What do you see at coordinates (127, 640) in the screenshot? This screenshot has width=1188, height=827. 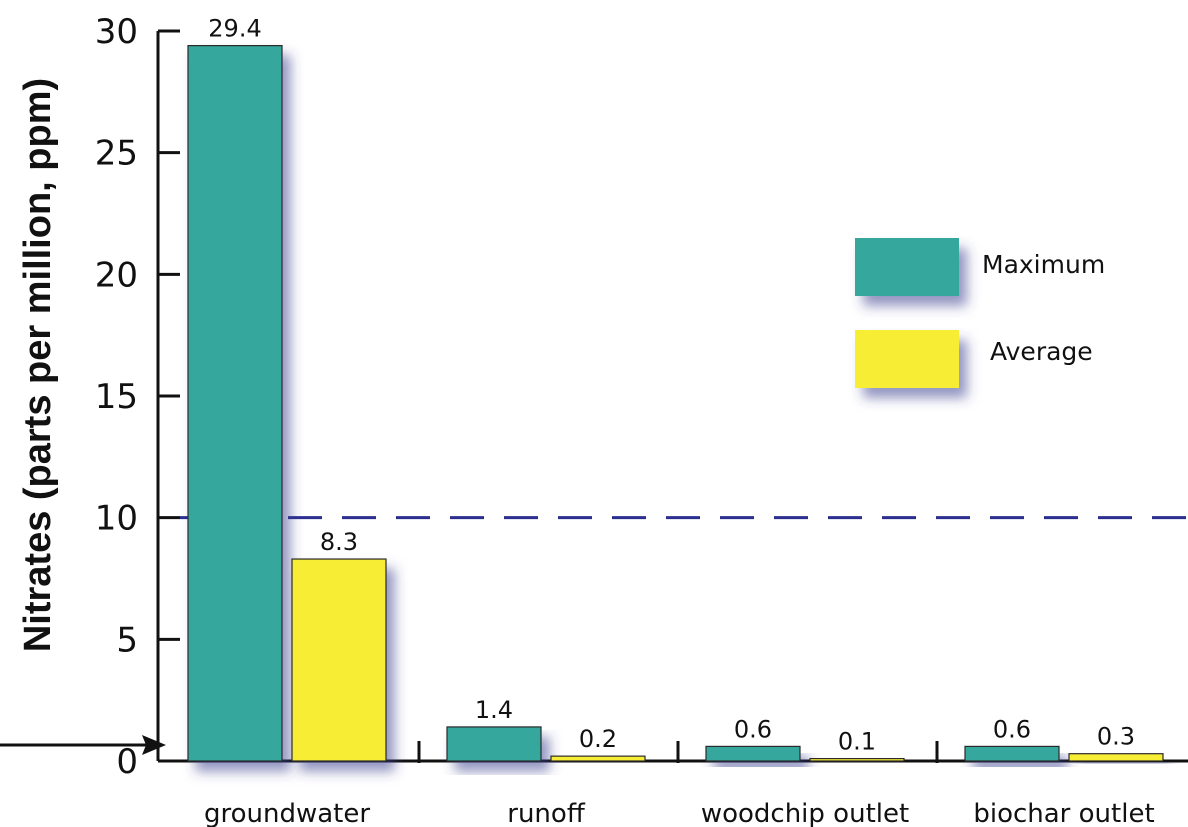 I see `y-tick-label: 5` at bounding box center [127, 640].